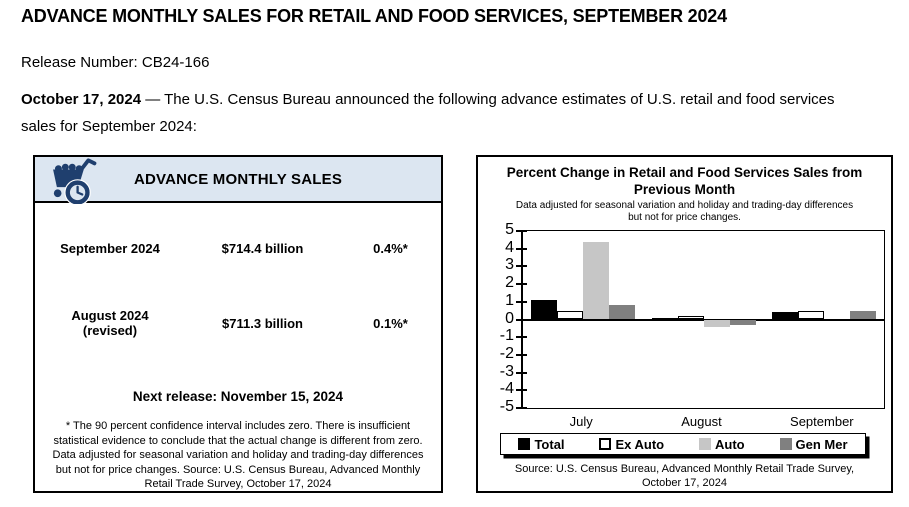  I want to click on legend-swatch-ex-auto, so click(605, 444).